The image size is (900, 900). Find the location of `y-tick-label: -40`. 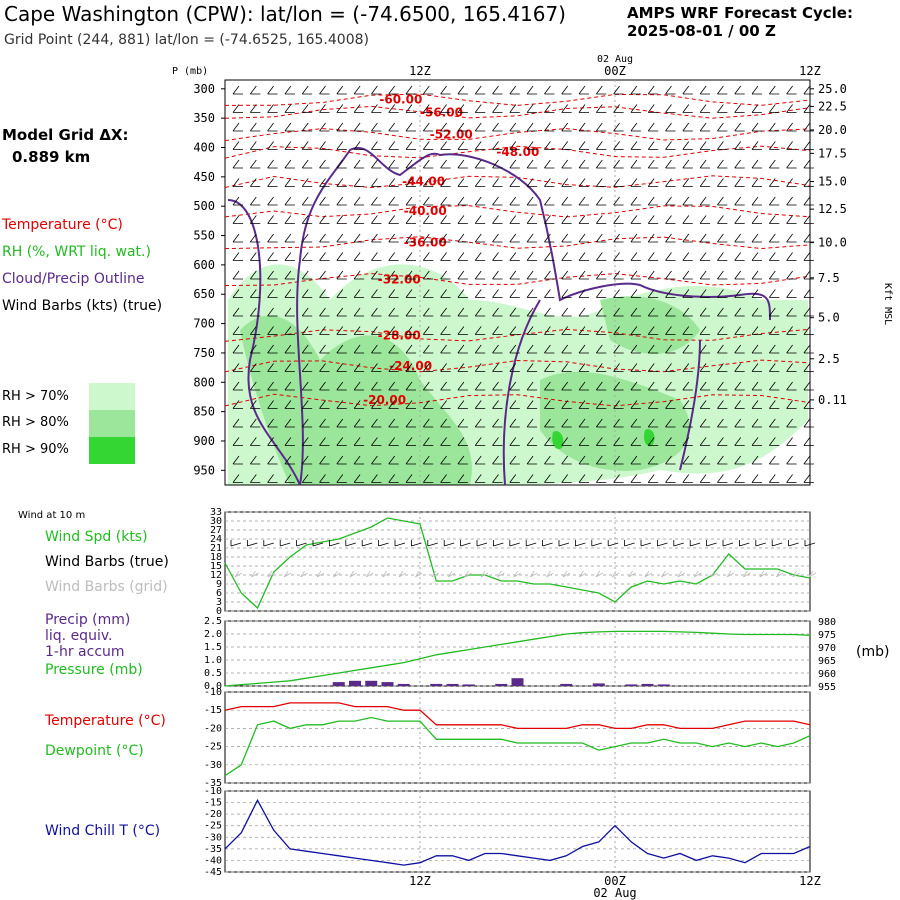

y-tick-label: -40 is located at coordinates (213, 860).